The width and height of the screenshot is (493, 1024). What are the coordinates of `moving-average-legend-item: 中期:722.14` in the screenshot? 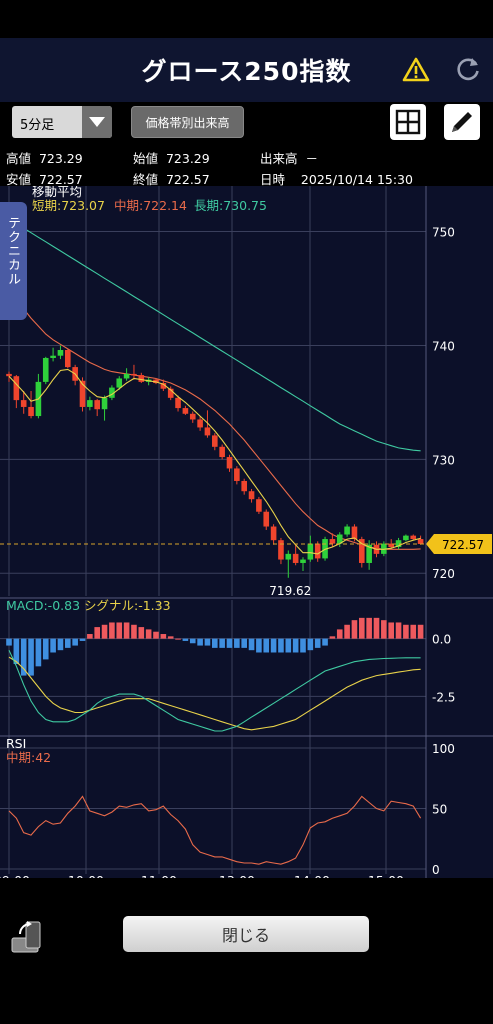 It's located at (150, 205).